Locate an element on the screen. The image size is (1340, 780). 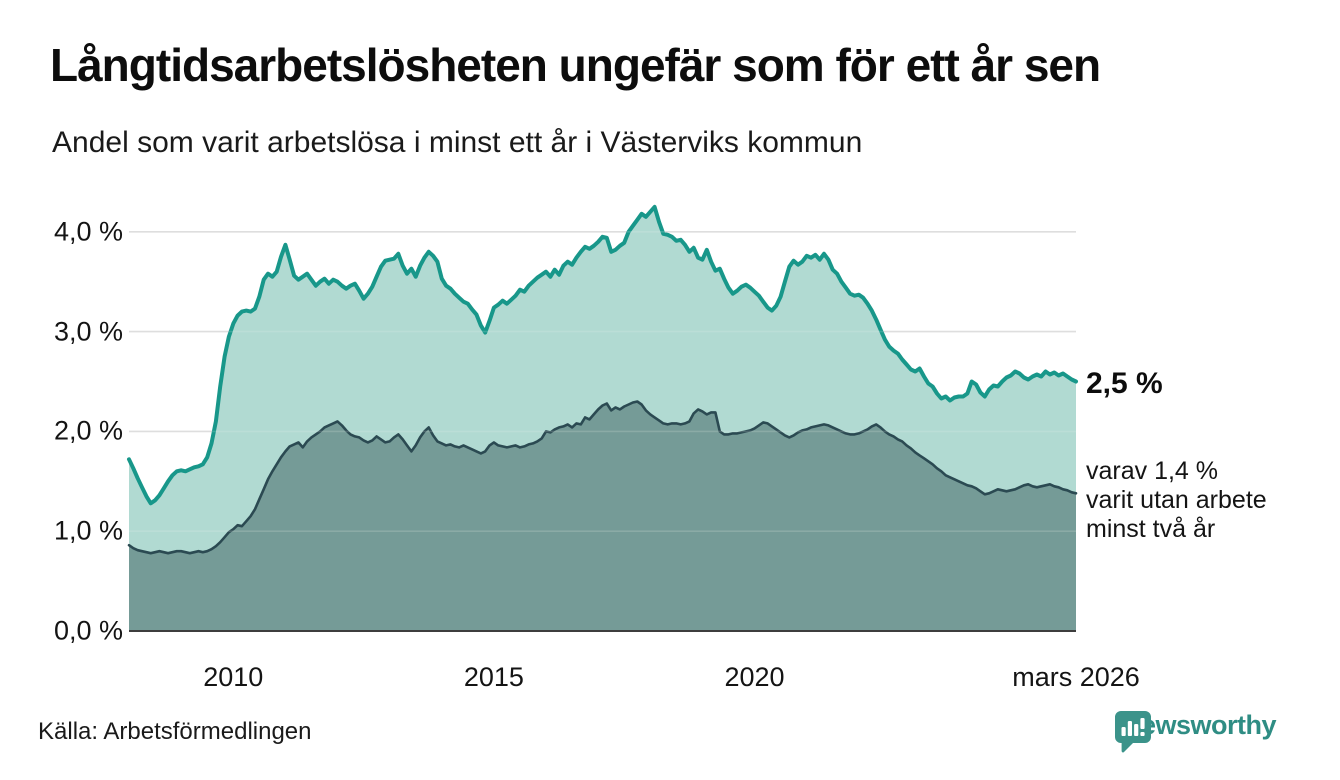
x-tick-label: 2020 is located at coordinates (754, 677).